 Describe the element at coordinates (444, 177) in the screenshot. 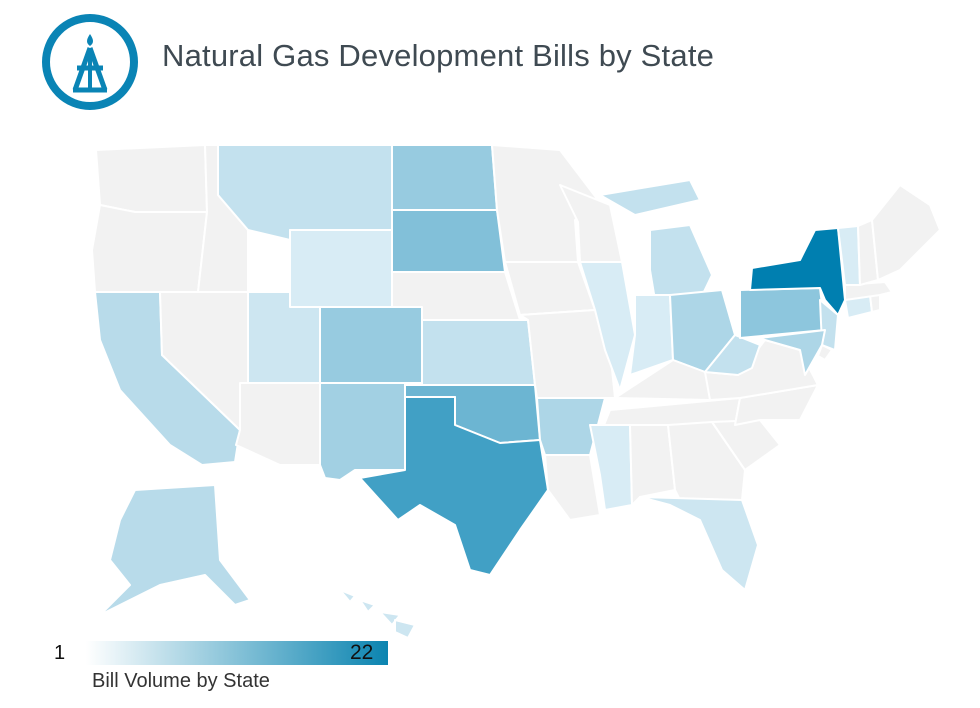

I see `state-nd` at that location.